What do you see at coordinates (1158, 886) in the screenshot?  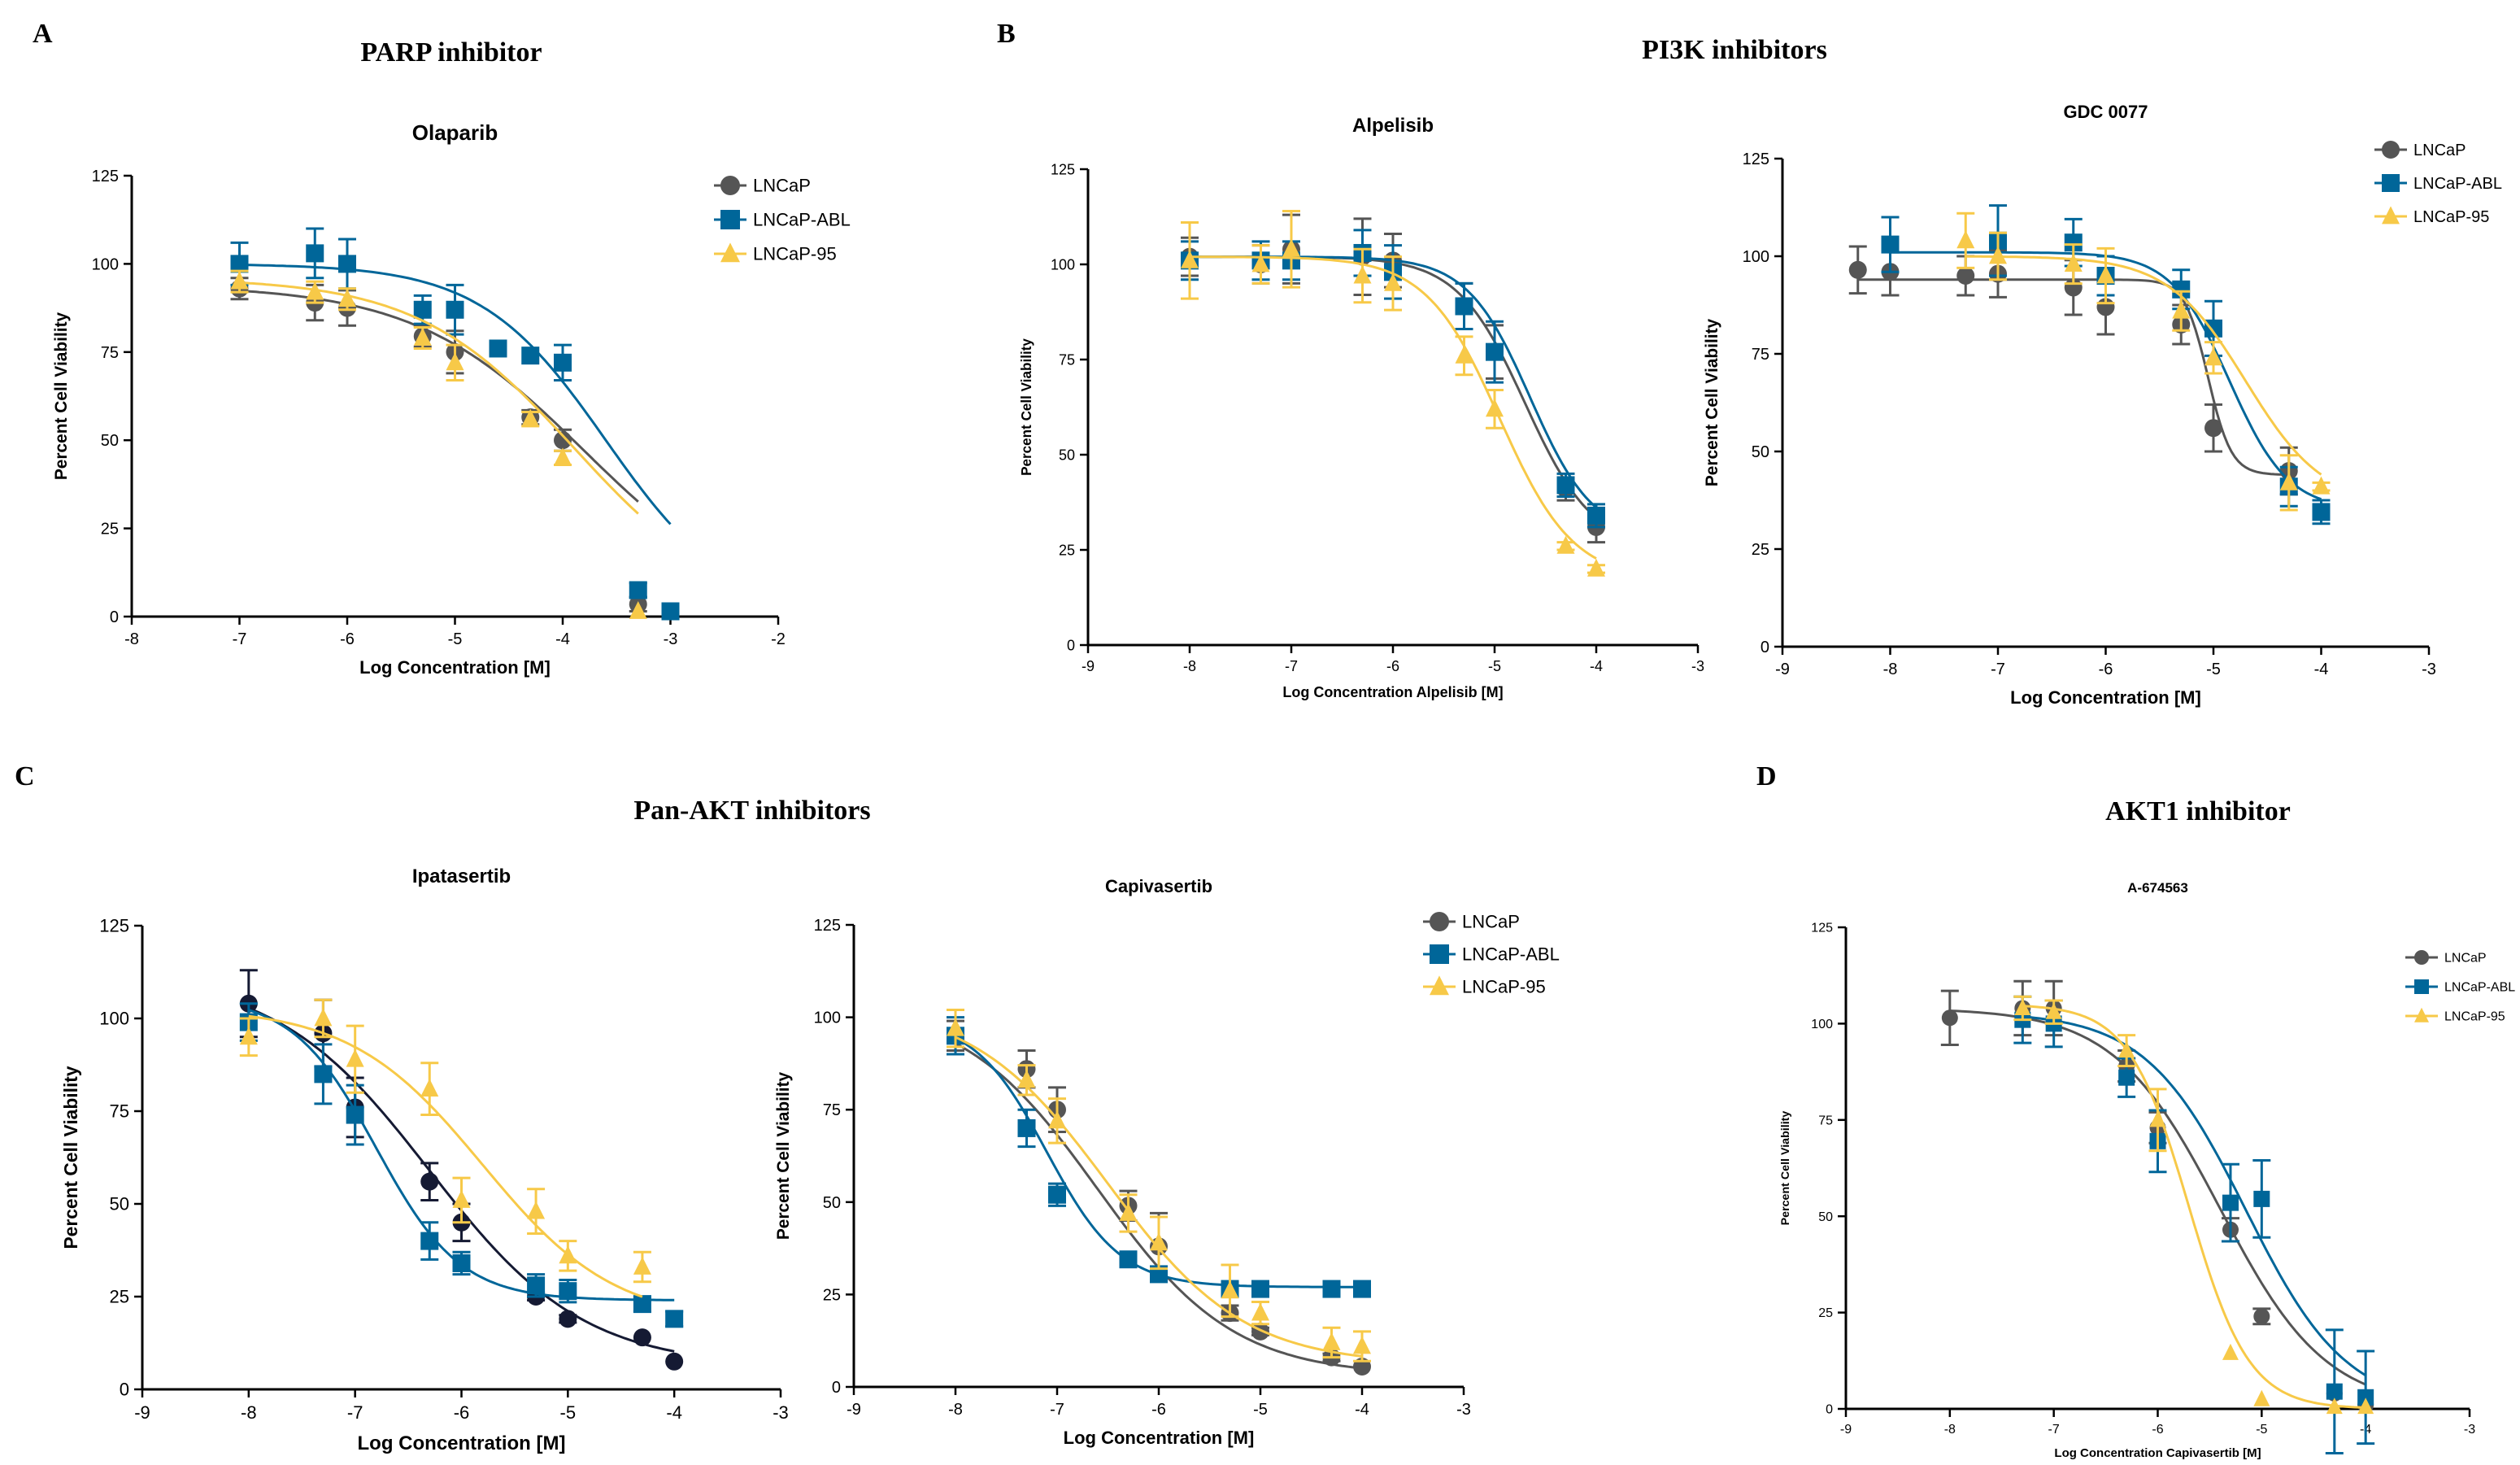 I see `chart-title: Capivasertib` at bounding box center [1158, 886].